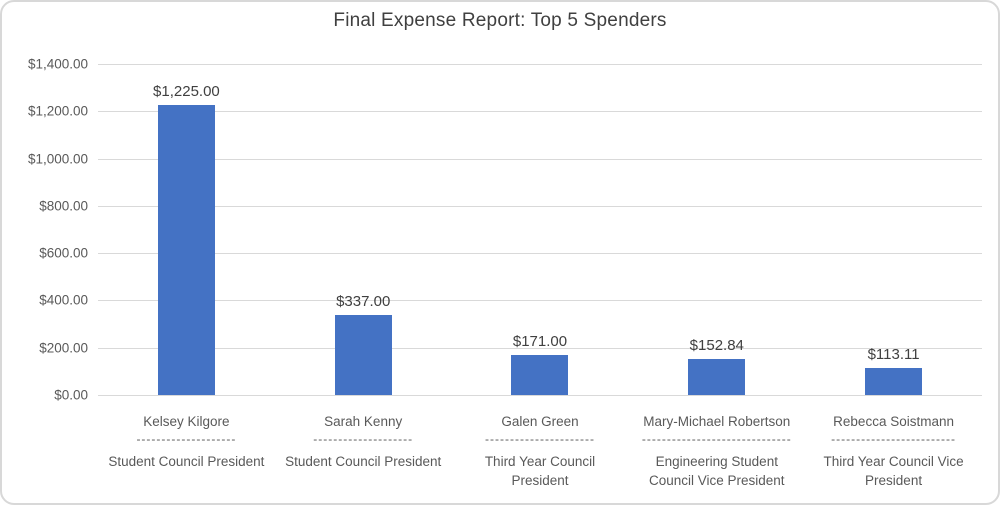 This screenshot has height=505, width=1000. I want to click on data-label: $337.00, so click(363, 302).